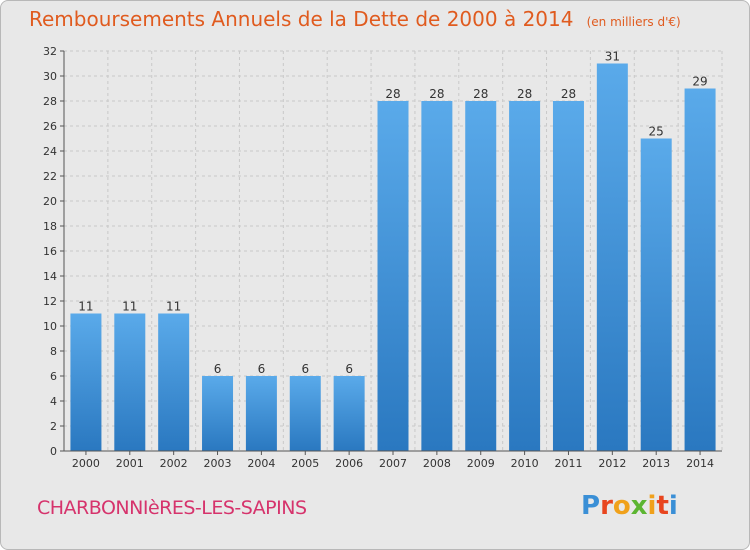 The height and width of the screenshot is (550, 750). I want to click on commune-name: CHARBONNIèRES-LES-SAPINS, so click(172, 508).